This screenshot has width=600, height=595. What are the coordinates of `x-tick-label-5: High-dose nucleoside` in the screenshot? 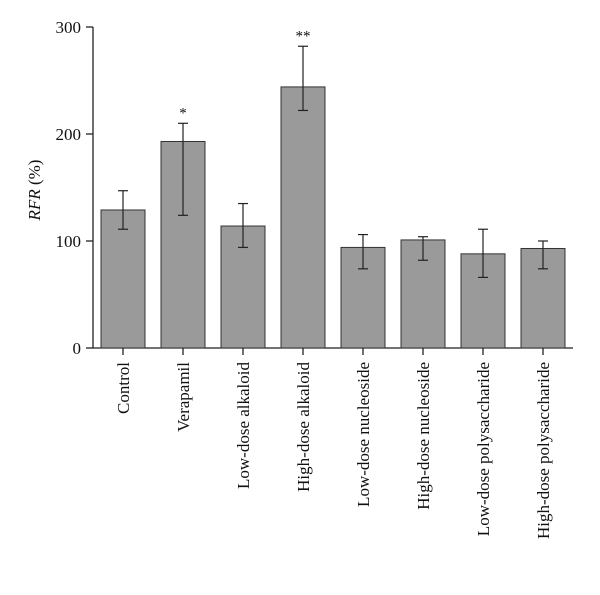 It's located at (423, 436).